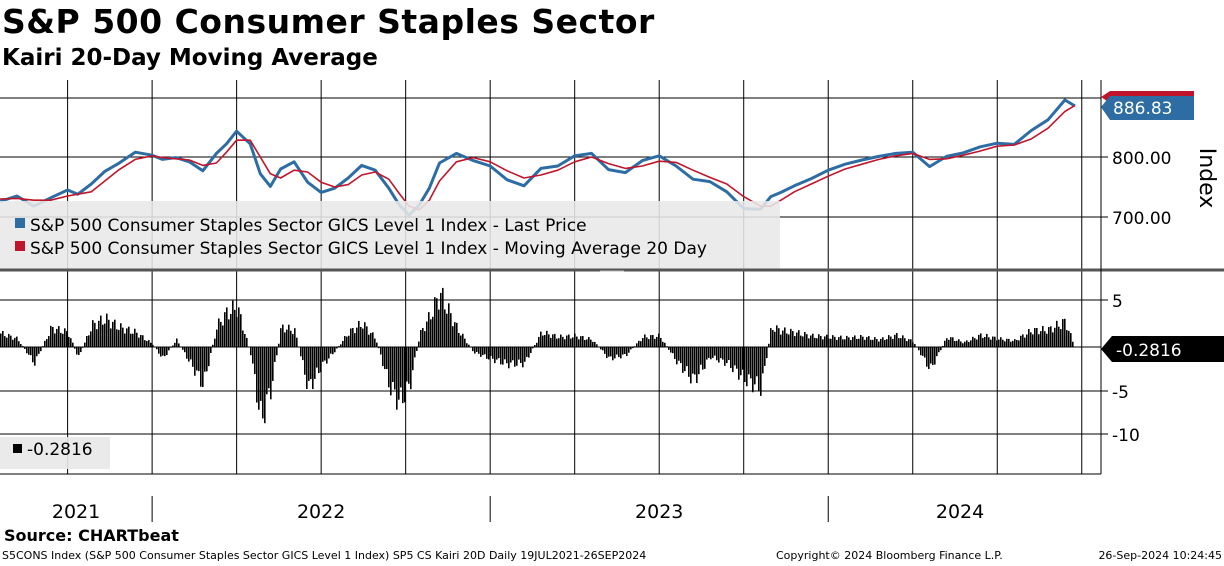 The image size is (1224, 566). Describe the element at coordinates (76, 512) in the screenshot. I see `year-label-2021: 2021` at that location.